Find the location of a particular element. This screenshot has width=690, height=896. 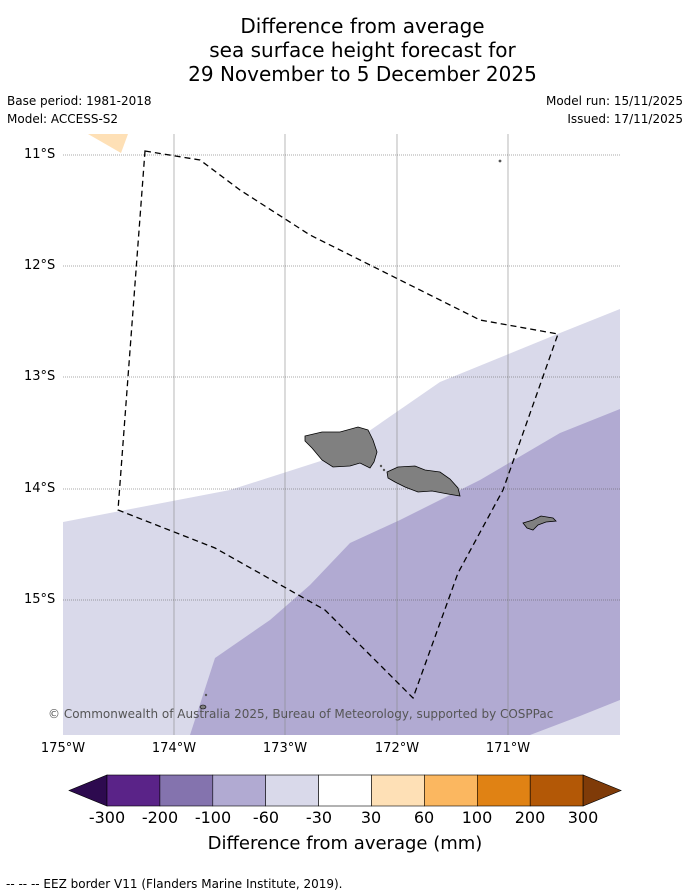

colorbar-tick: 100 is located at coordinates (477, 817).